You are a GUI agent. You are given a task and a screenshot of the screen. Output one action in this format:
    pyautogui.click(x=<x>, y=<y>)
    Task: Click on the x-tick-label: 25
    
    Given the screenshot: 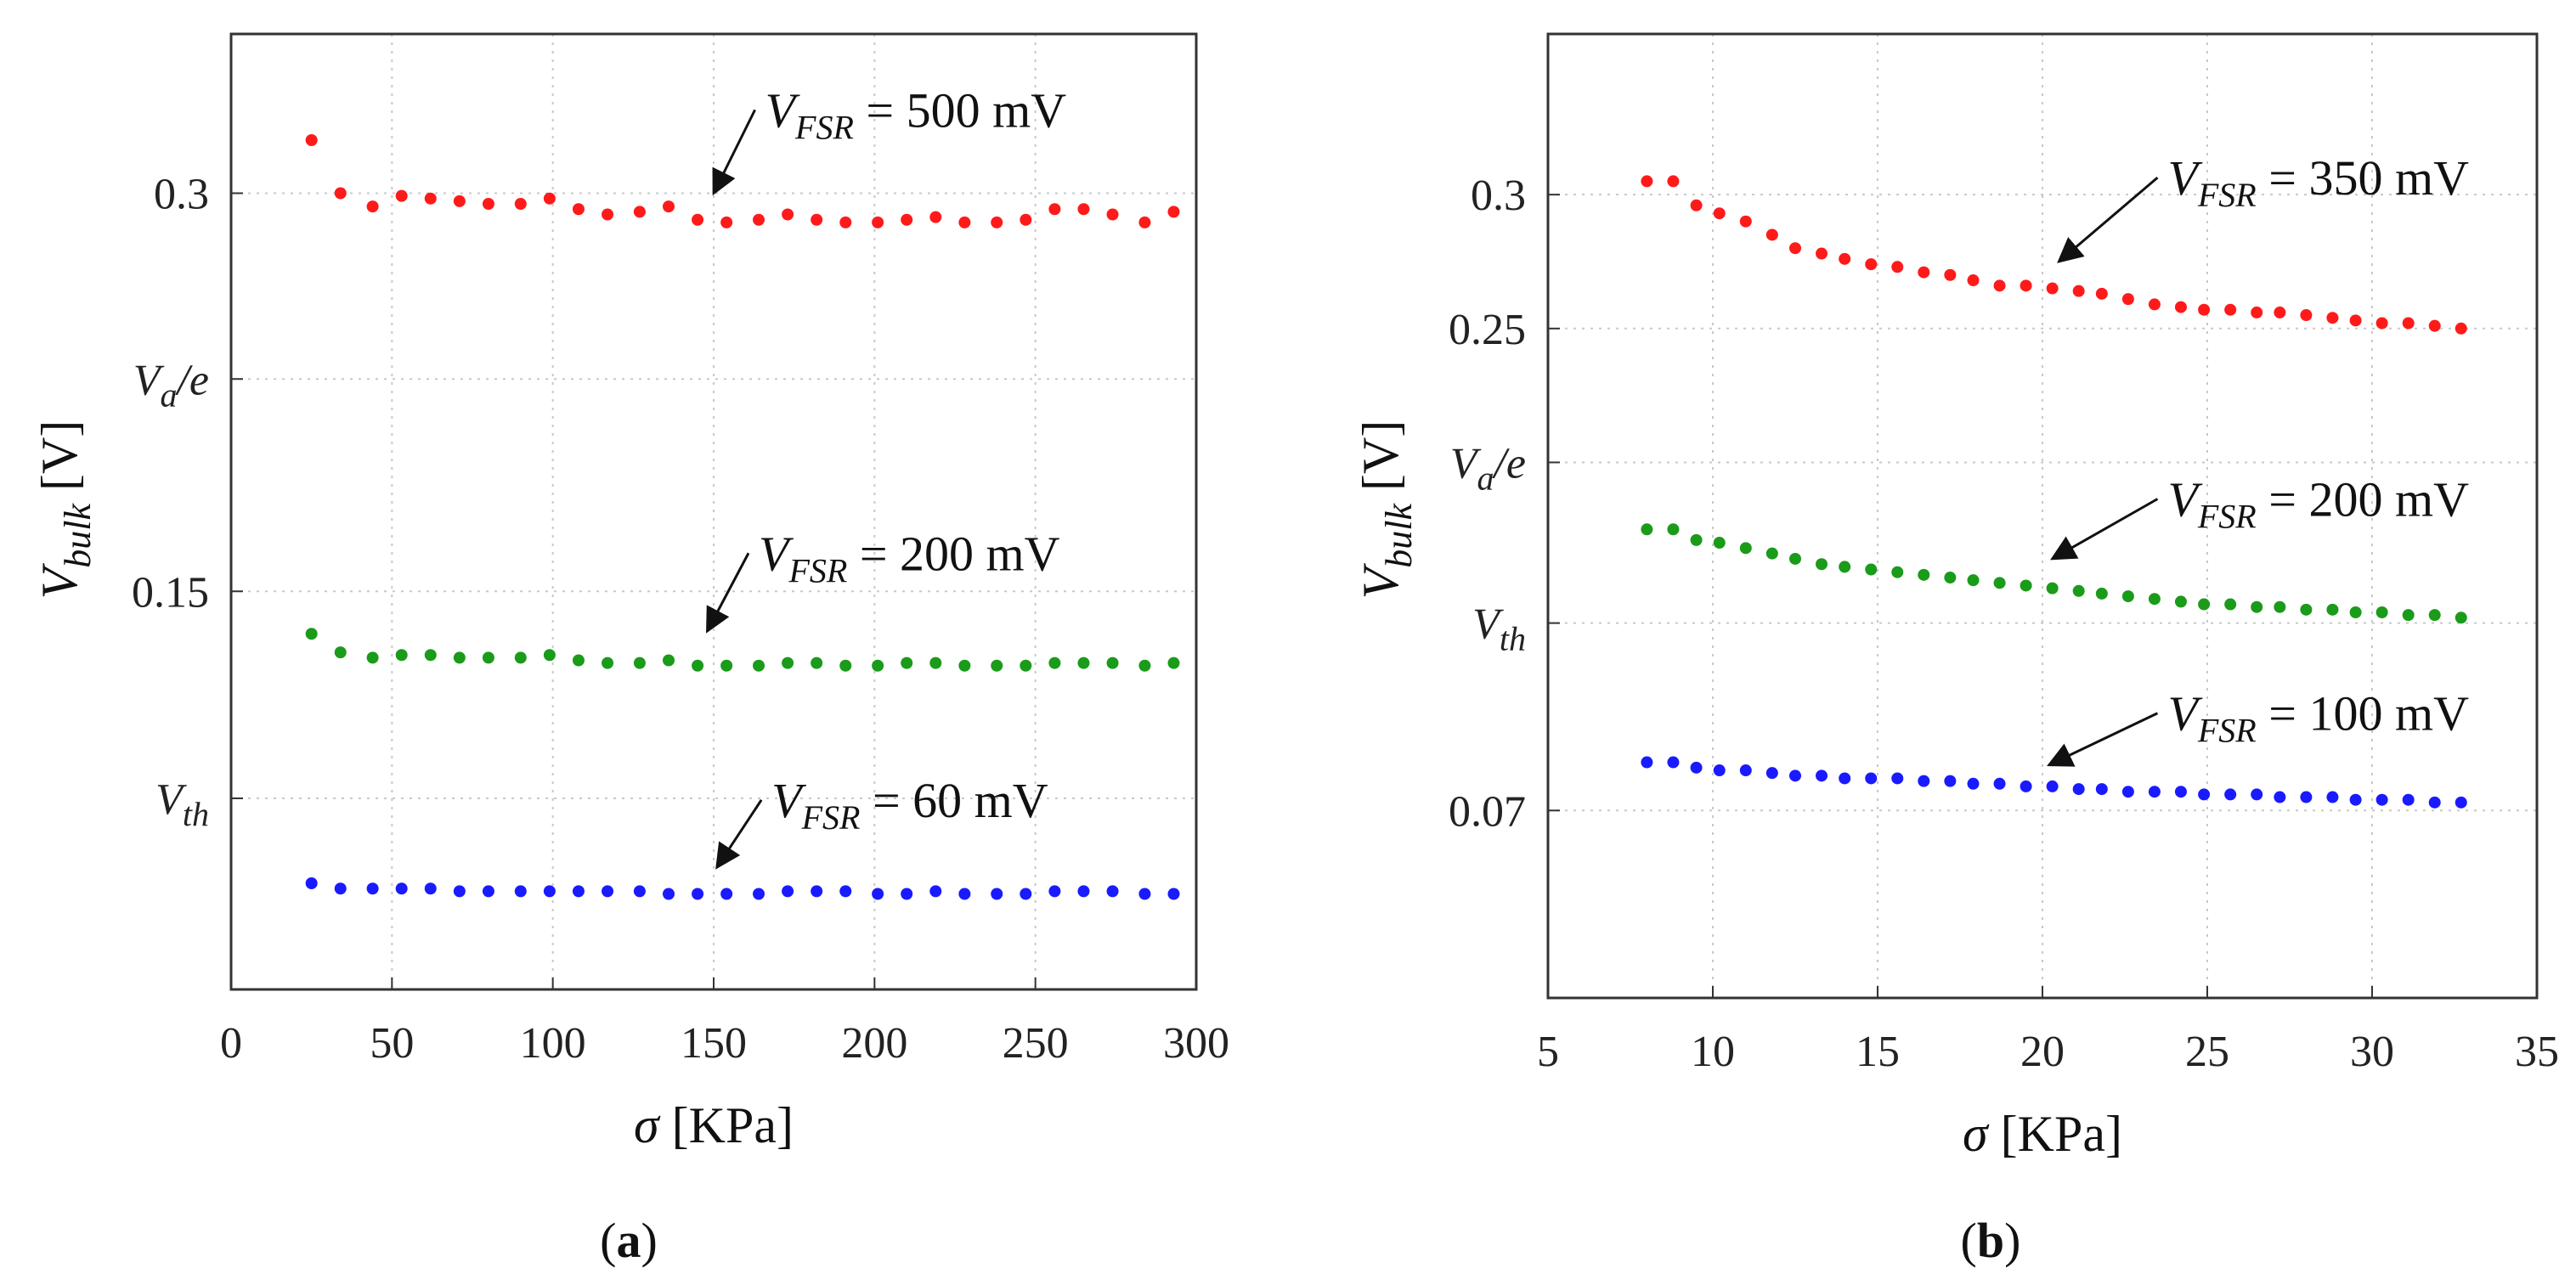 What is the action you would take?
    pyautogui.click(x=2207, y=1052)
    